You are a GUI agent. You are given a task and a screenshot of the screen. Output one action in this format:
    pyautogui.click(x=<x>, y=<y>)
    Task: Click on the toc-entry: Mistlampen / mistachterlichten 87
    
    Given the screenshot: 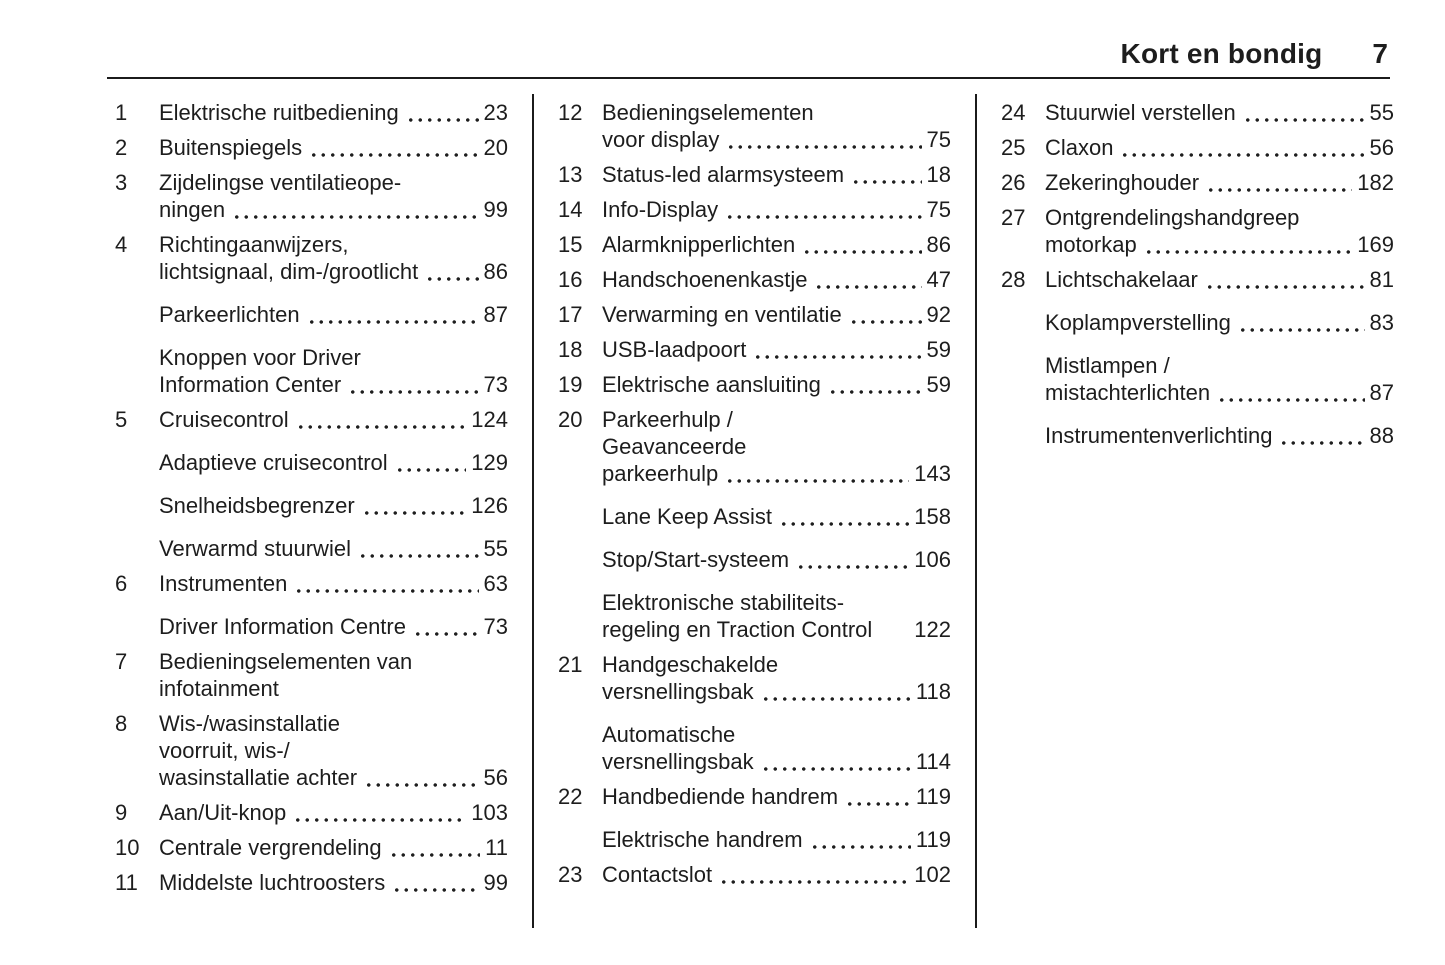 What is the action you would take?
    pyautogui.click(x=1197, y=379)
    